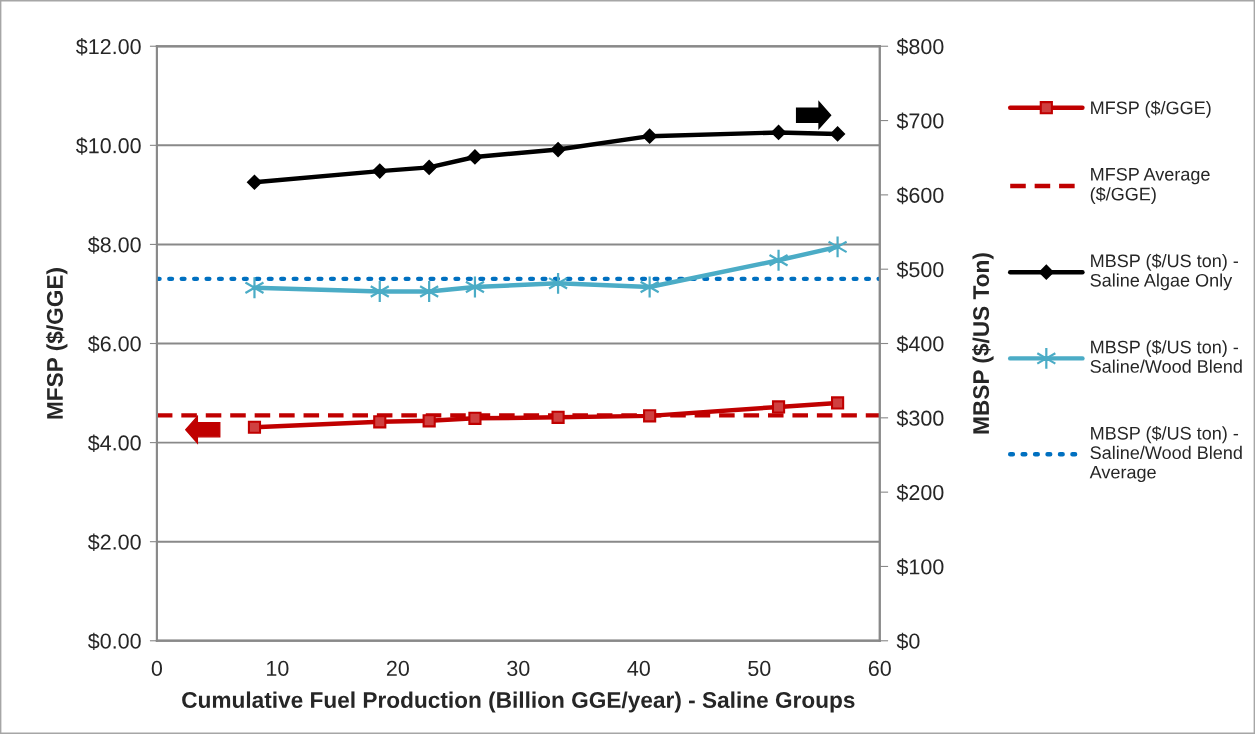 The width and height of the screenshot is (1255, 734). What do you see at coordinates (1165, 454) in the screenshot?
I see `legend-label: MBSP ($/US ton) - Saline/Wood Blend Average` at bounding box center [1165, 454].